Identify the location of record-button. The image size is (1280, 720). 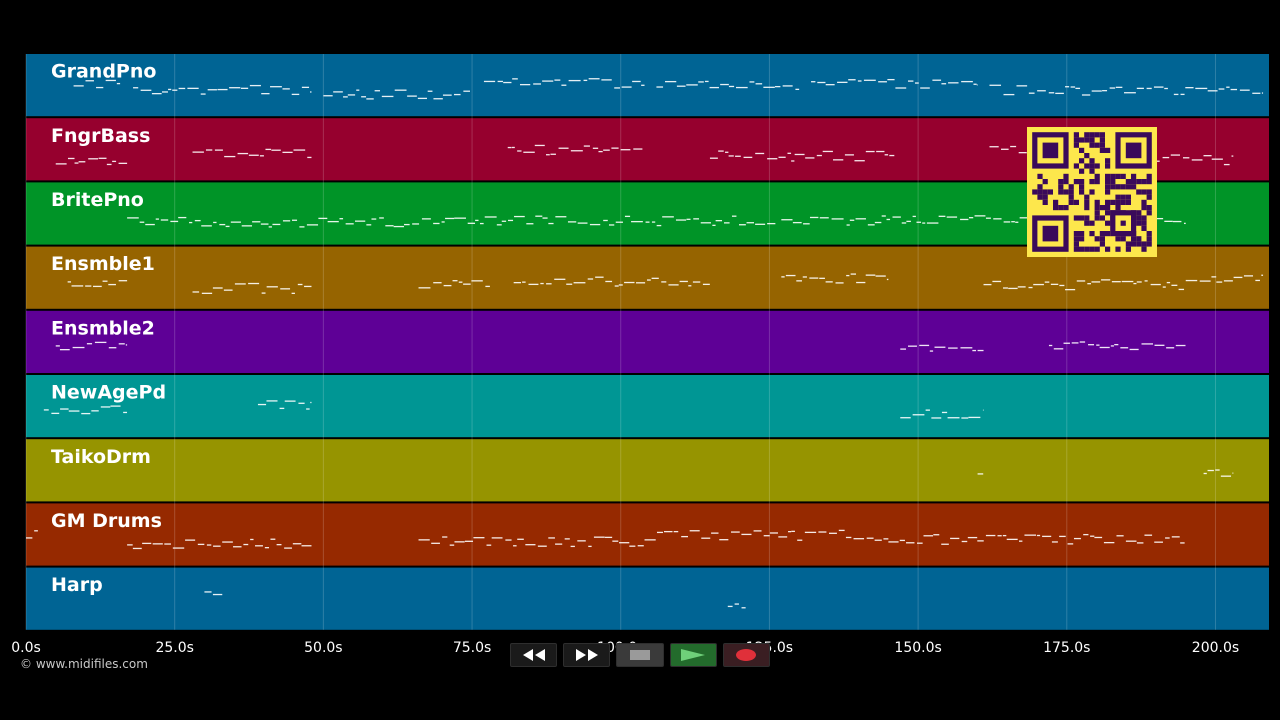
(746, 655).